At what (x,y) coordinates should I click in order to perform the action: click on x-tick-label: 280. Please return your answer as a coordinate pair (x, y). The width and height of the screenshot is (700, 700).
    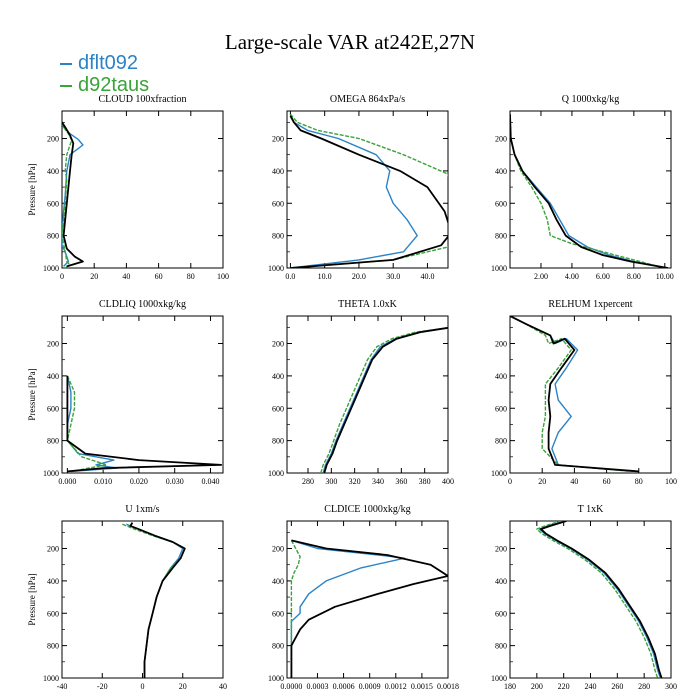
    Looking at the image, I should click on (644, 686).